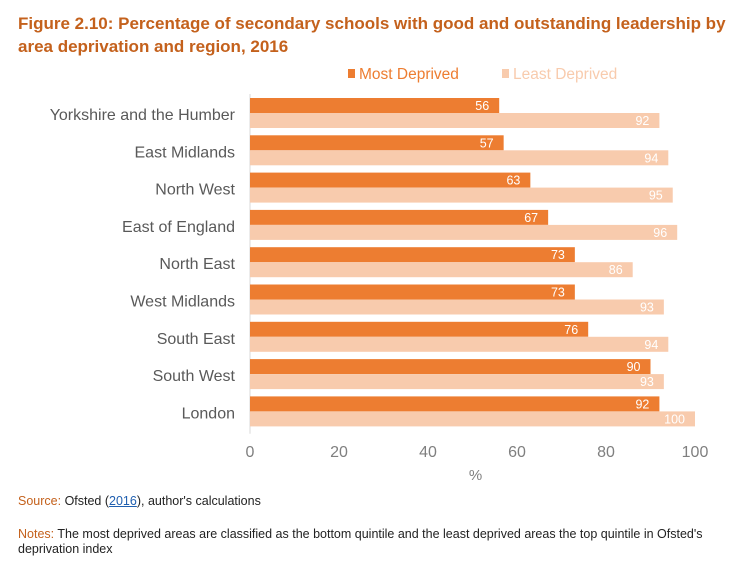 The height and width of the screenshot is (562, 754). I want to click on x-tick-label: 40, so click(428, 452).